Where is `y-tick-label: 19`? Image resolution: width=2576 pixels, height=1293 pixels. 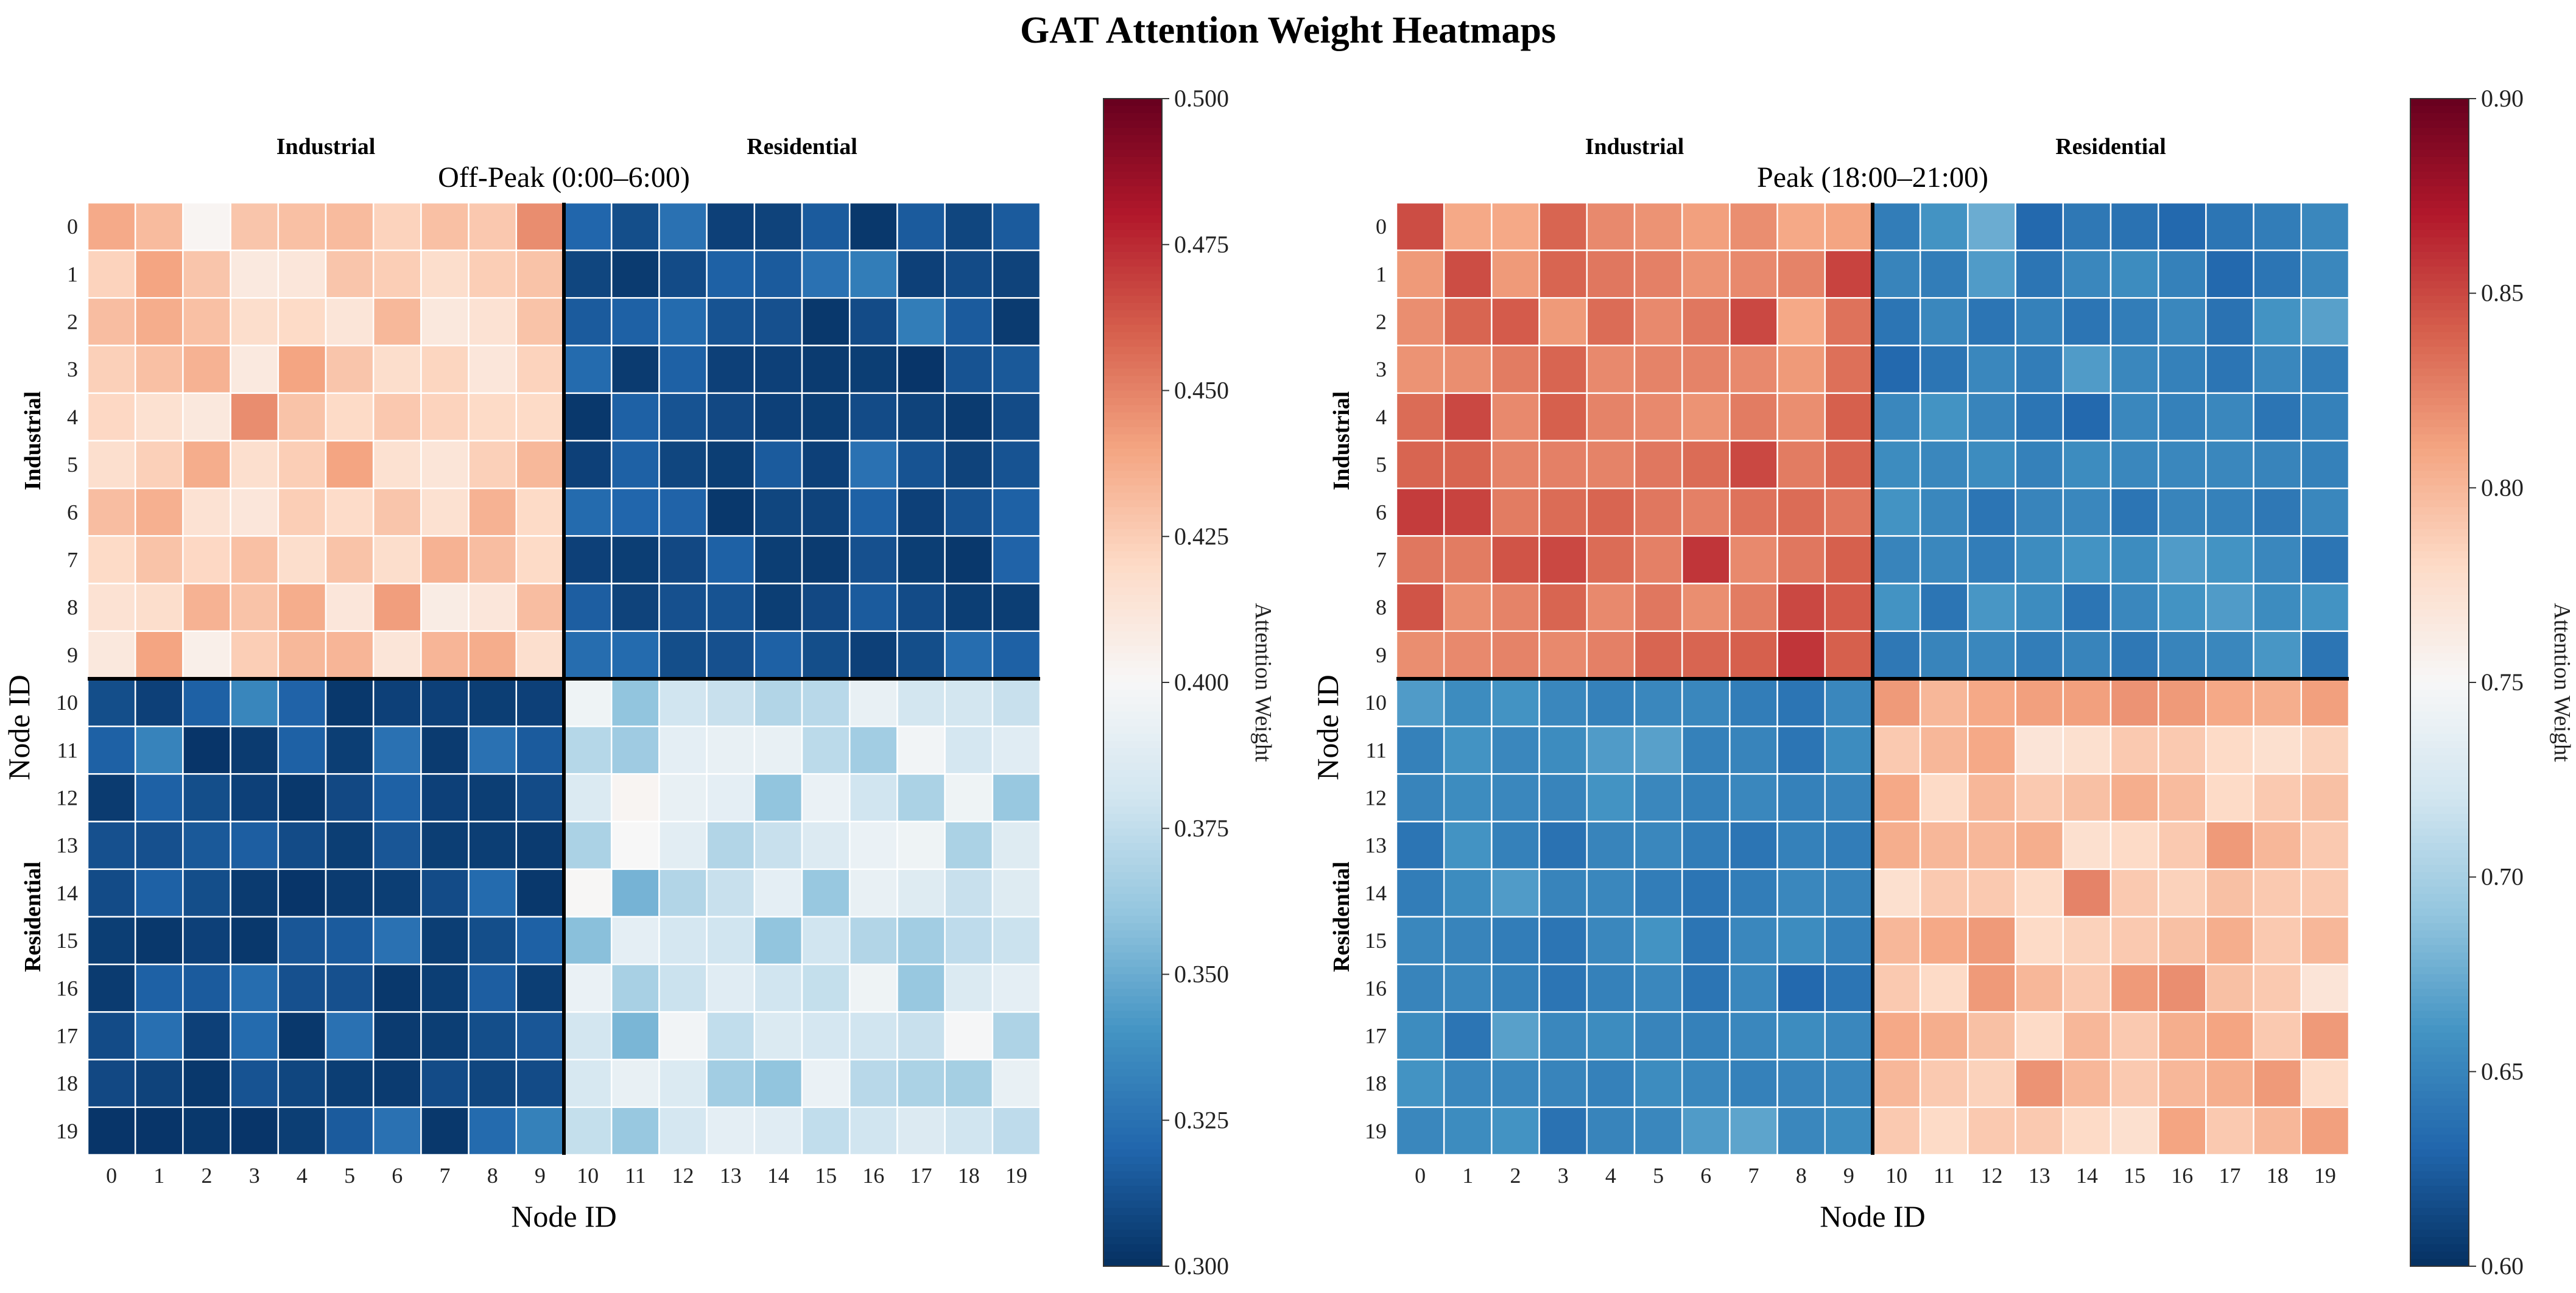 y-tick-label: 19 is located at coordinates (67, 1131).